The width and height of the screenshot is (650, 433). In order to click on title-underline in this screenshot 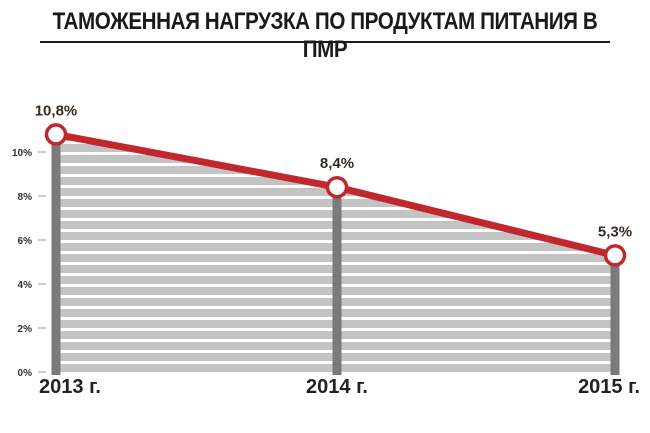, I will do `click(325, 42)`.